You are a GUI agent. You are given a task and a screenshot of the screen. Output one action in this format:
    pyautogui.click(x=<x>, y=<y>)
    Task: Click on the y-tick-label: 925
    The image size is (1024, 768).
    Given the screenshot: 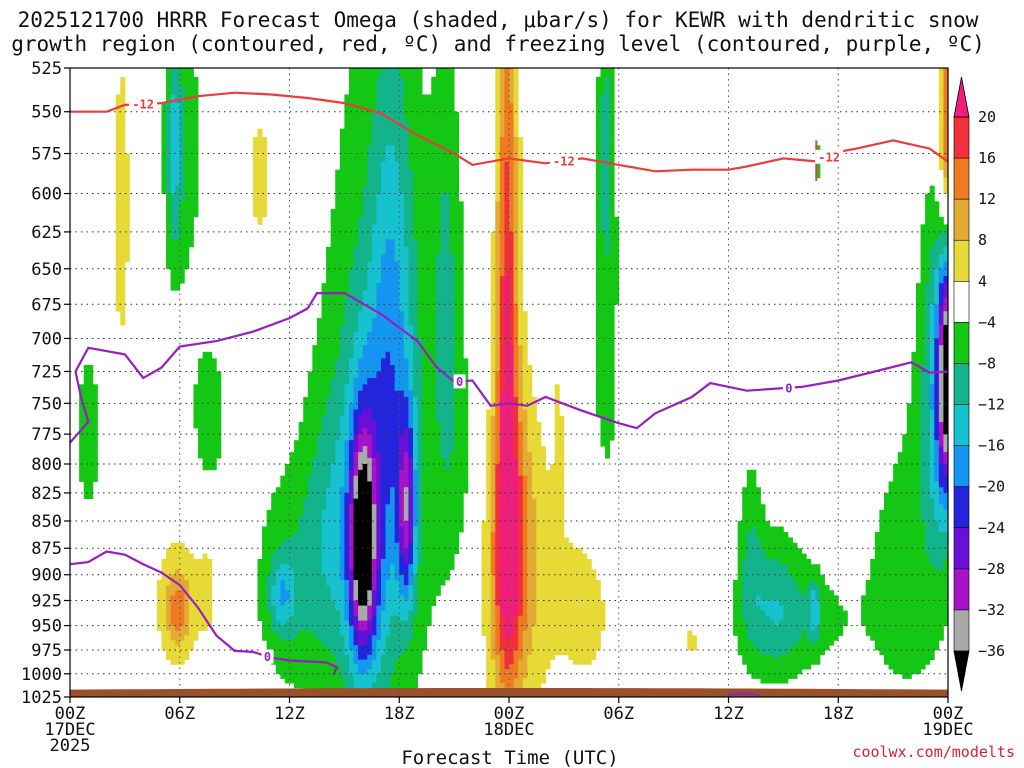 What is the action you would take?
    pyautogui.click(x=46, y=601)
    